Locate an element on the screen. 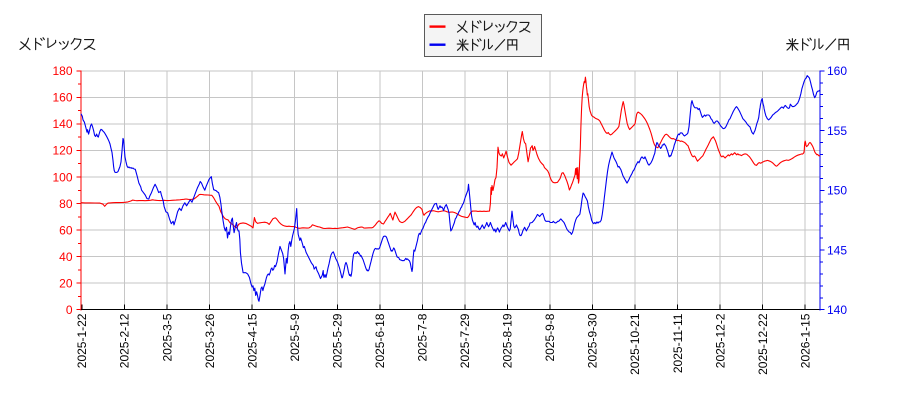  svg-text: 2025-6-18 is located at coordinates (380, 340).